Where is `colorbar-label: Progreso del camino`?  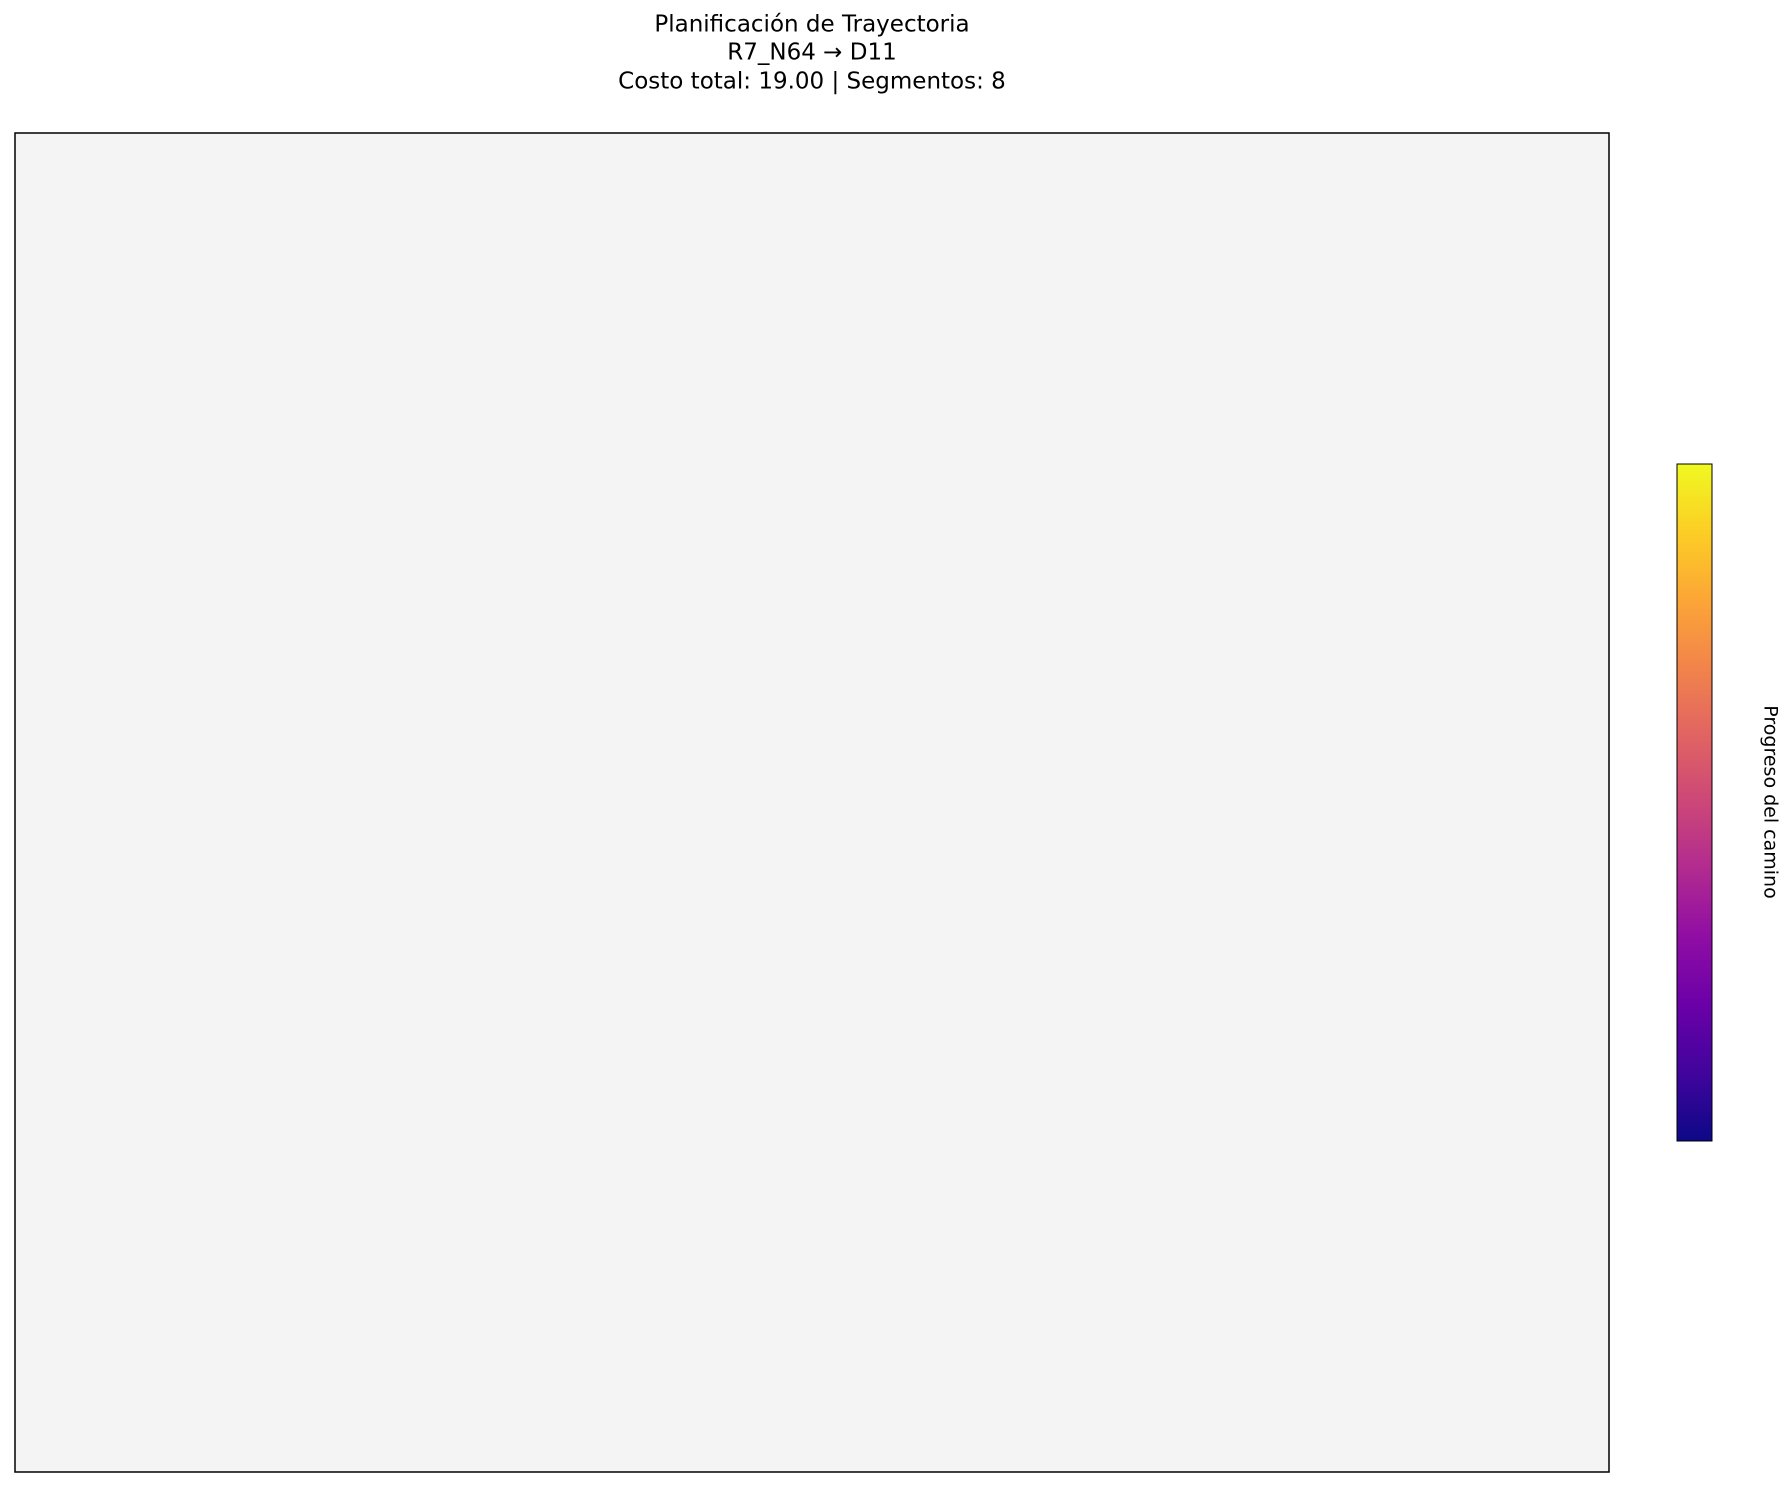
colorbar-label: Progreso del camino is located at coordinates (1771, 801).